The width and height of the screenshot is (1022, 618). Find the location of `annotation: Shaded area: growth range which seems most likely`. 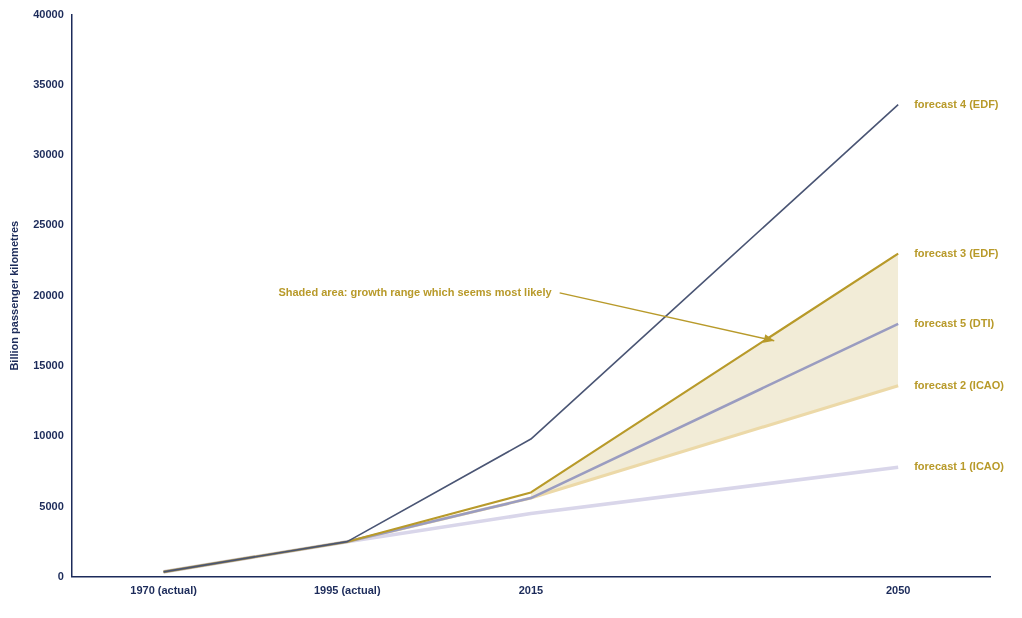

annotation: Shaded area: growth range which seems most likely is located at coordinates (415, 291).